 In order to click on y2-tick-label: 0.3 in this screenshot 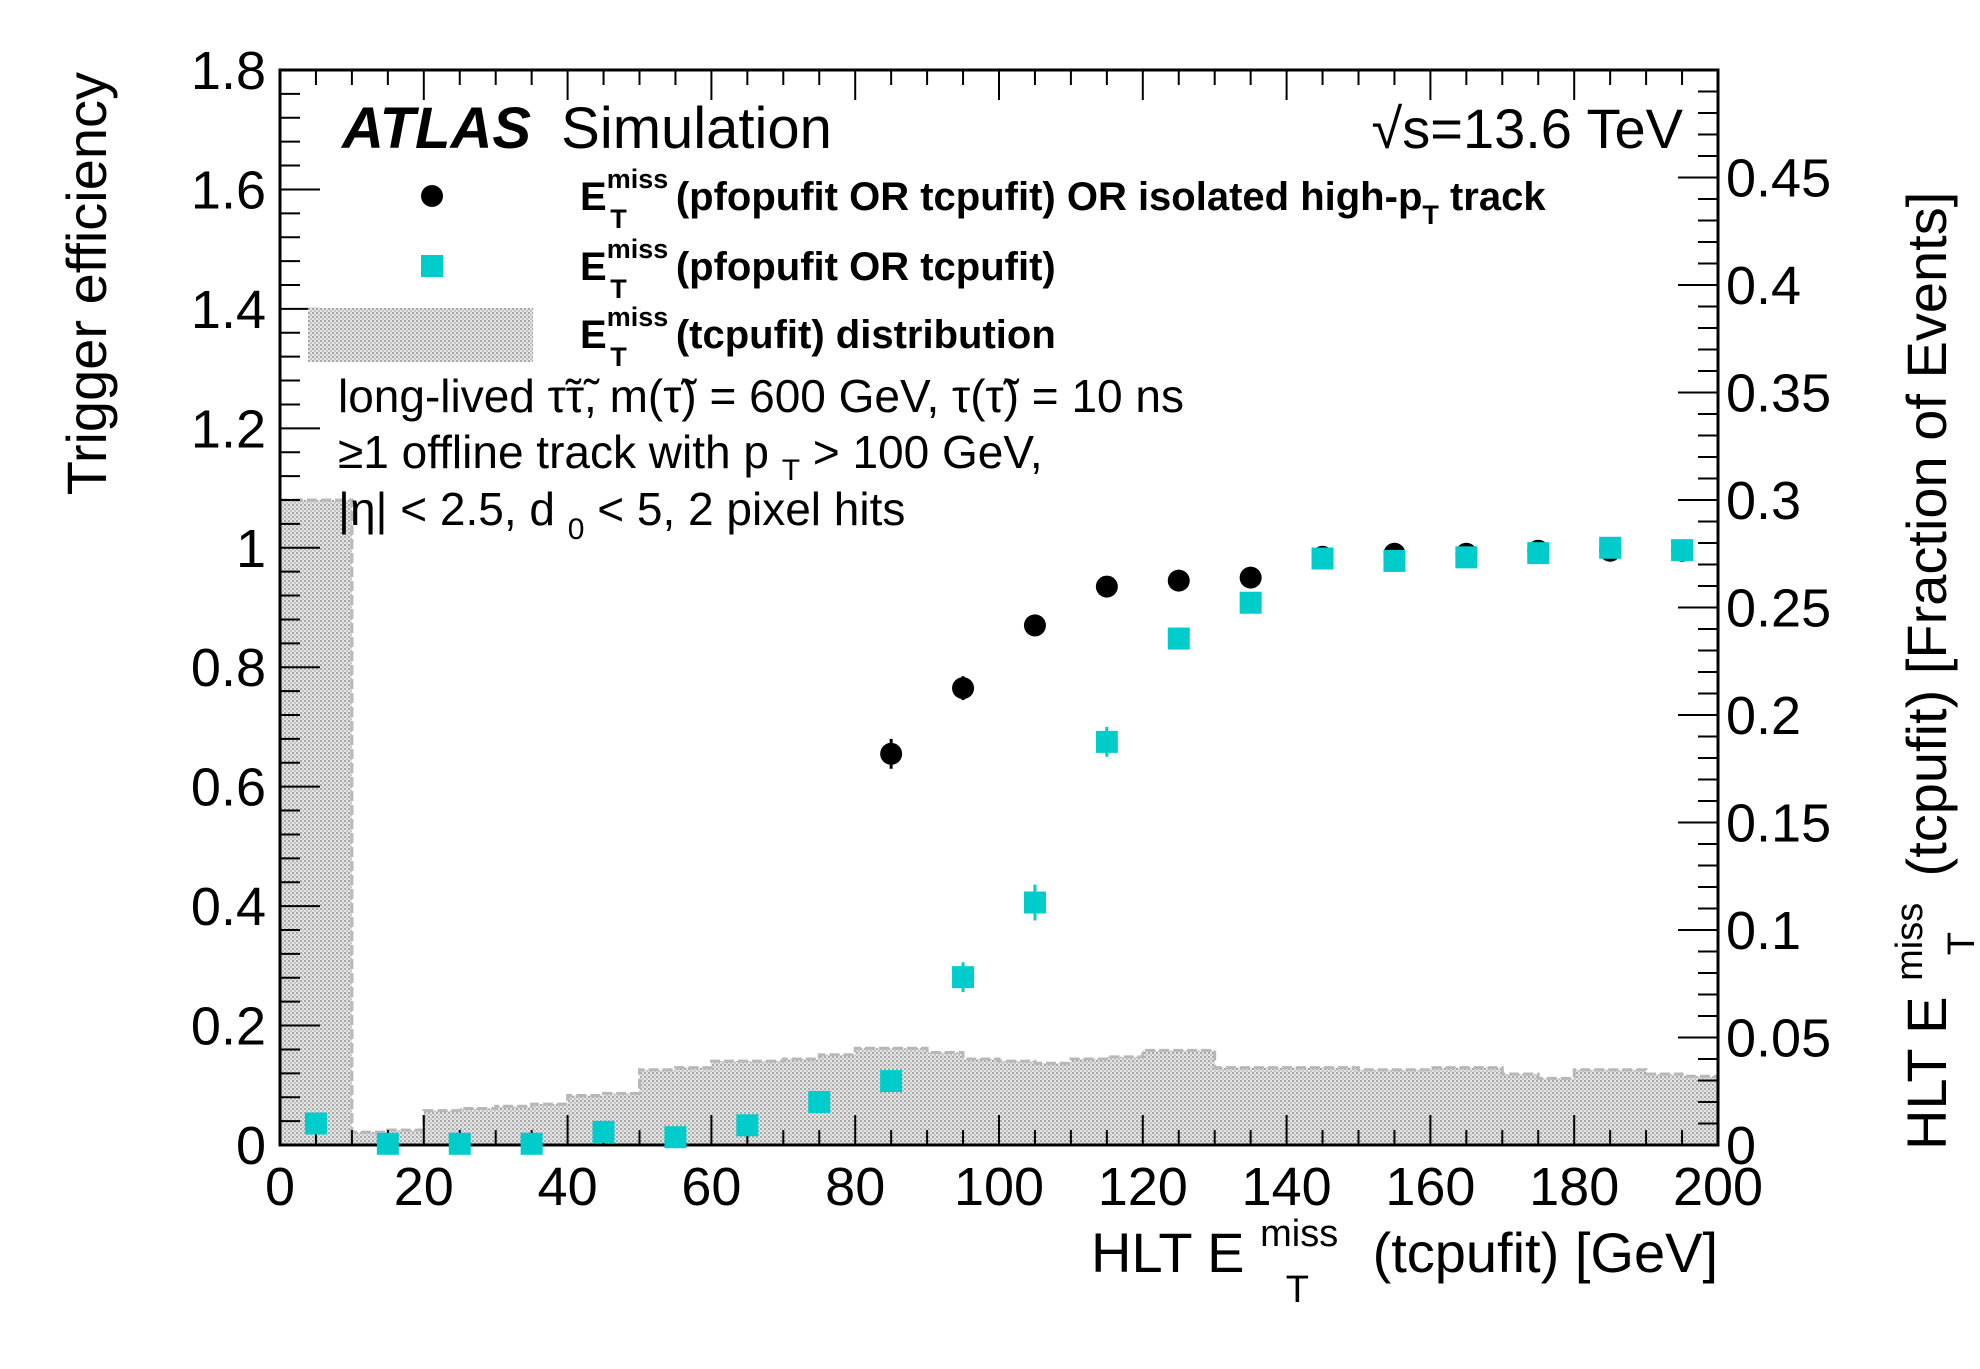, I will do `click(1763, 501)`.